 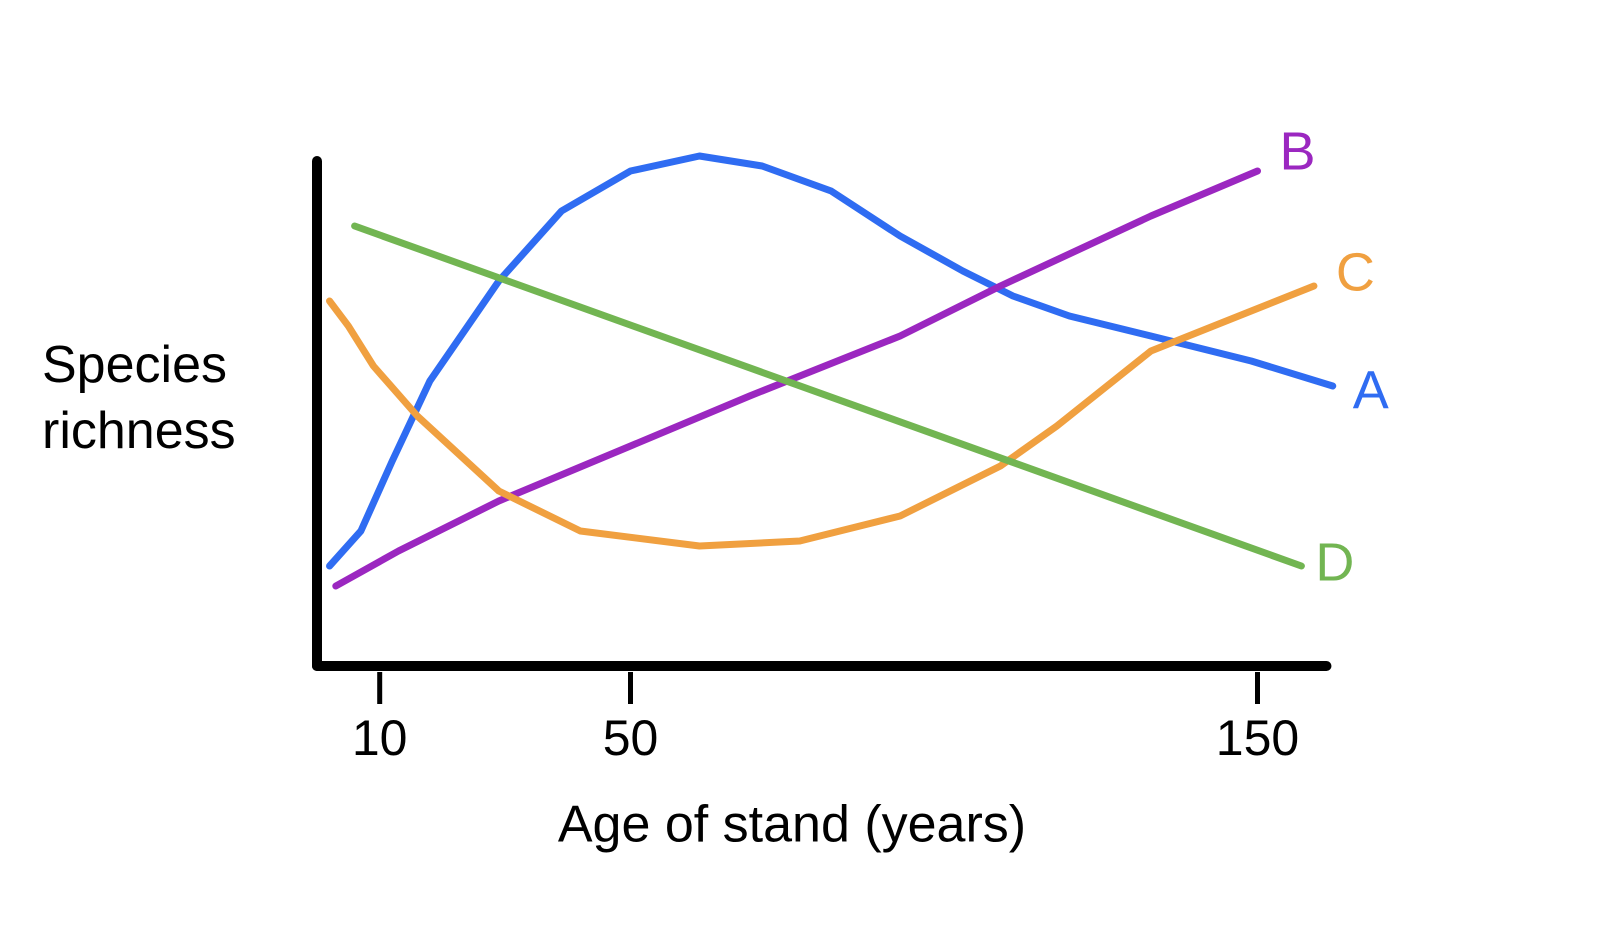 I want to click on series-label: B, so click(x=1298, y=151).